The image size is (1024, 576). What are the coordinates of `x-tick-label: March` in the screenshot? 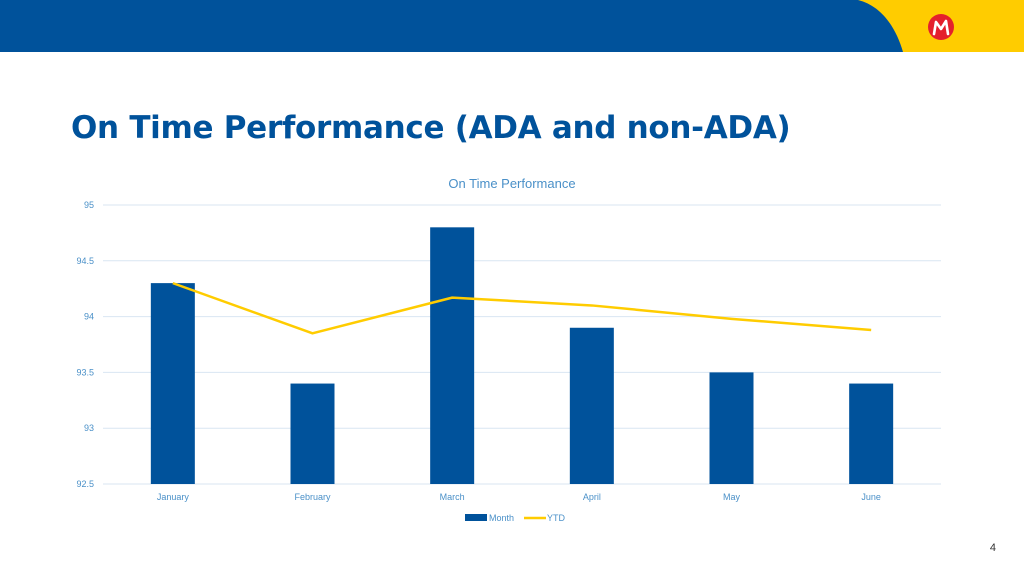 It's located at (452, 497).